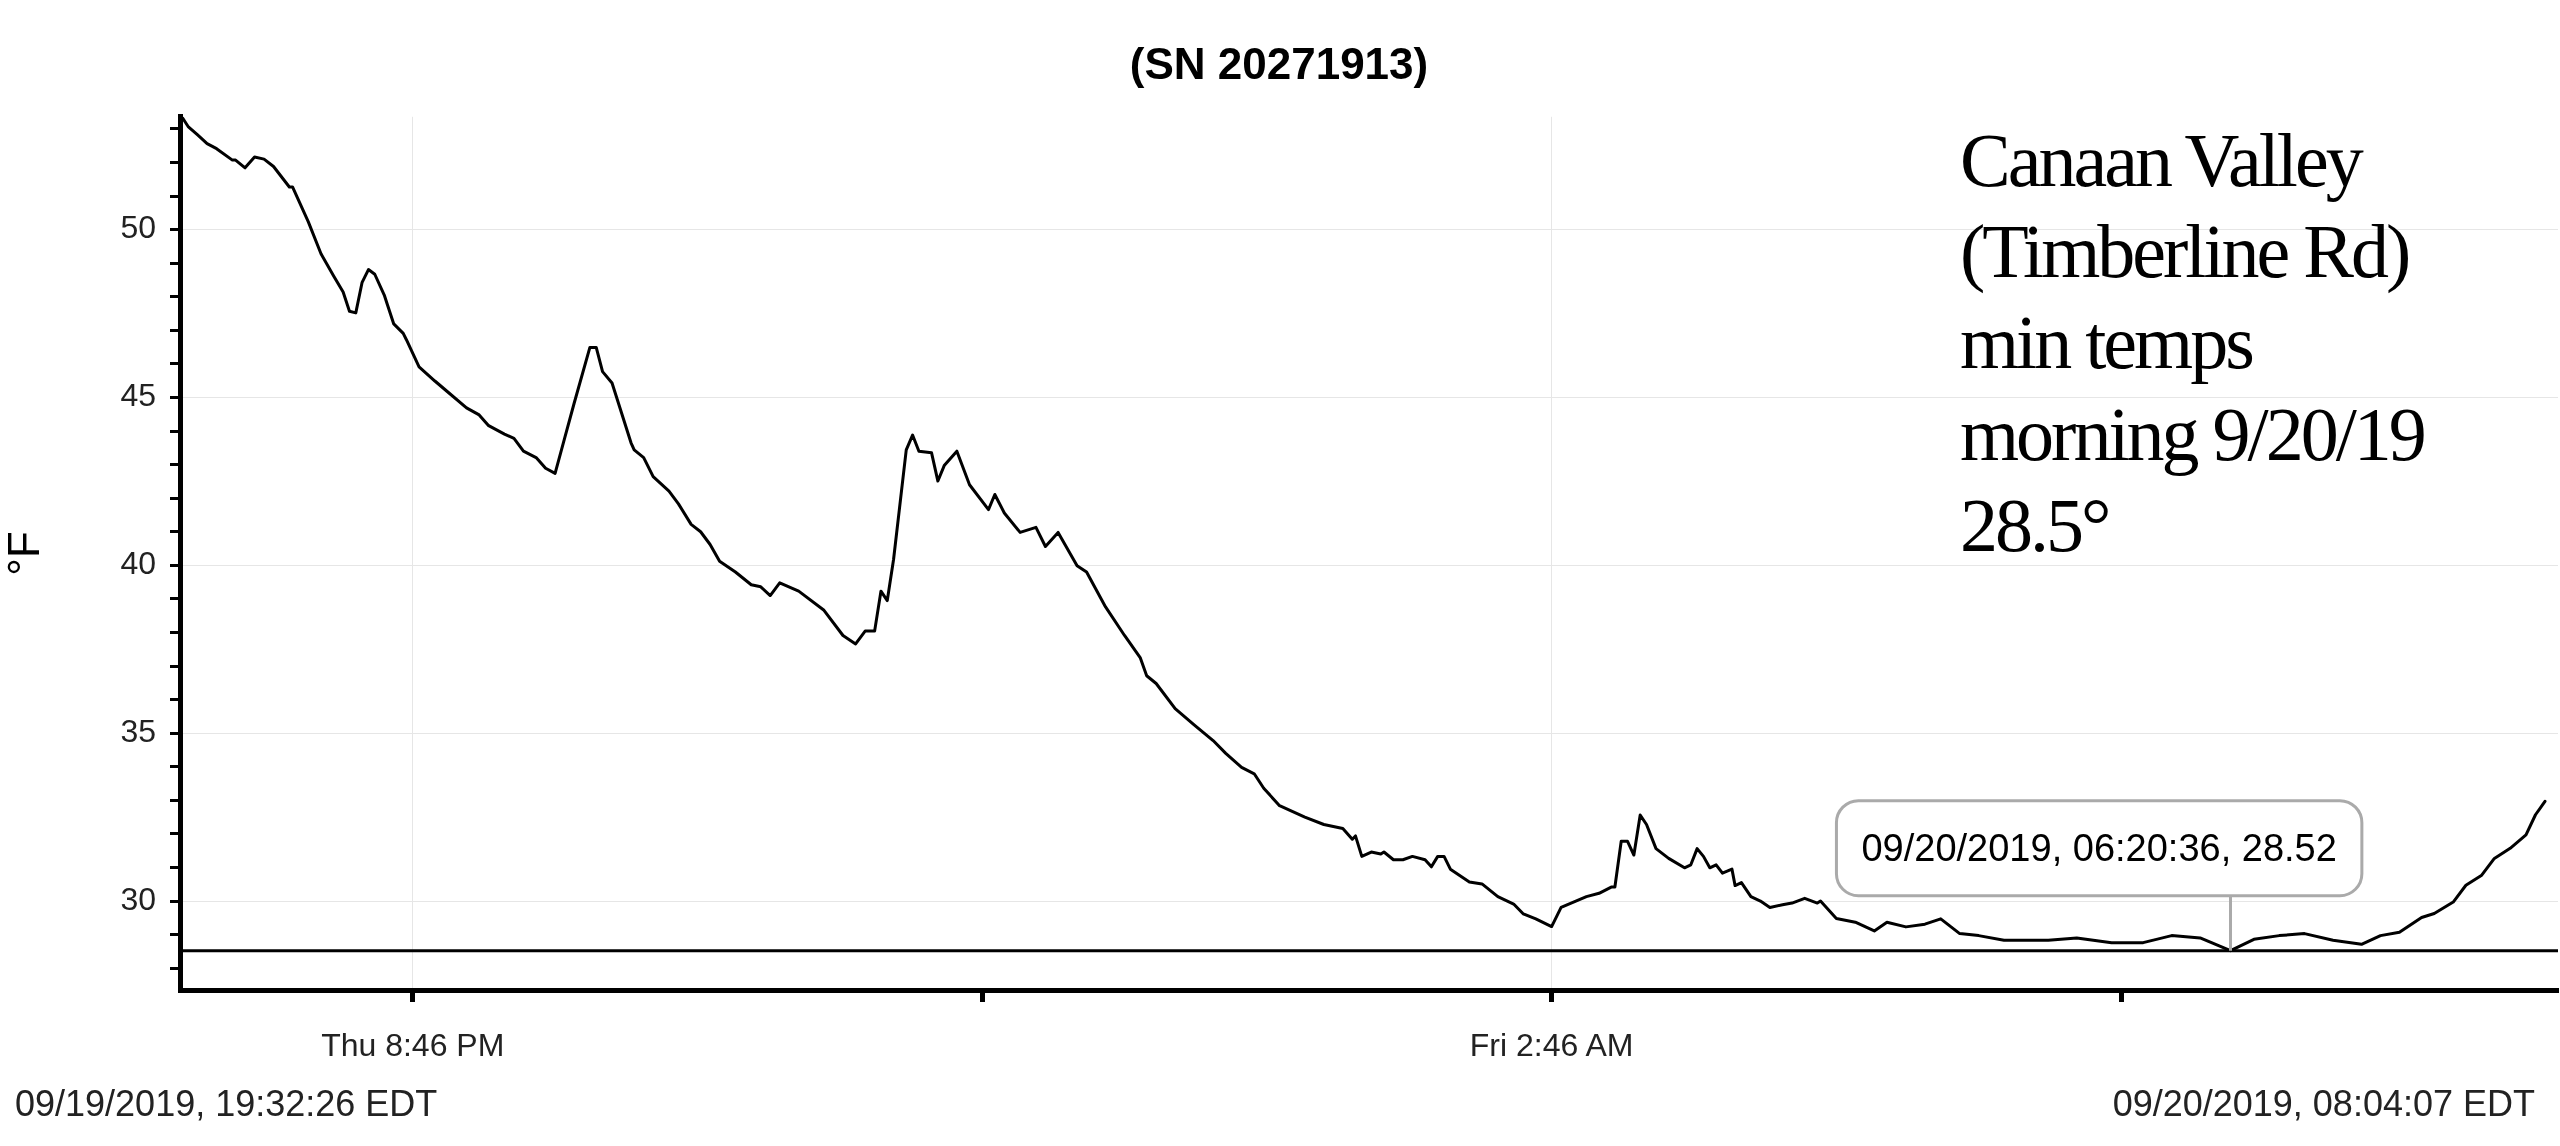 Image resolution: width=2560 pixels, height=1146 pixels. I want to click on x-tick-label: Fri 2:46 AM, so click(1551, 1045).